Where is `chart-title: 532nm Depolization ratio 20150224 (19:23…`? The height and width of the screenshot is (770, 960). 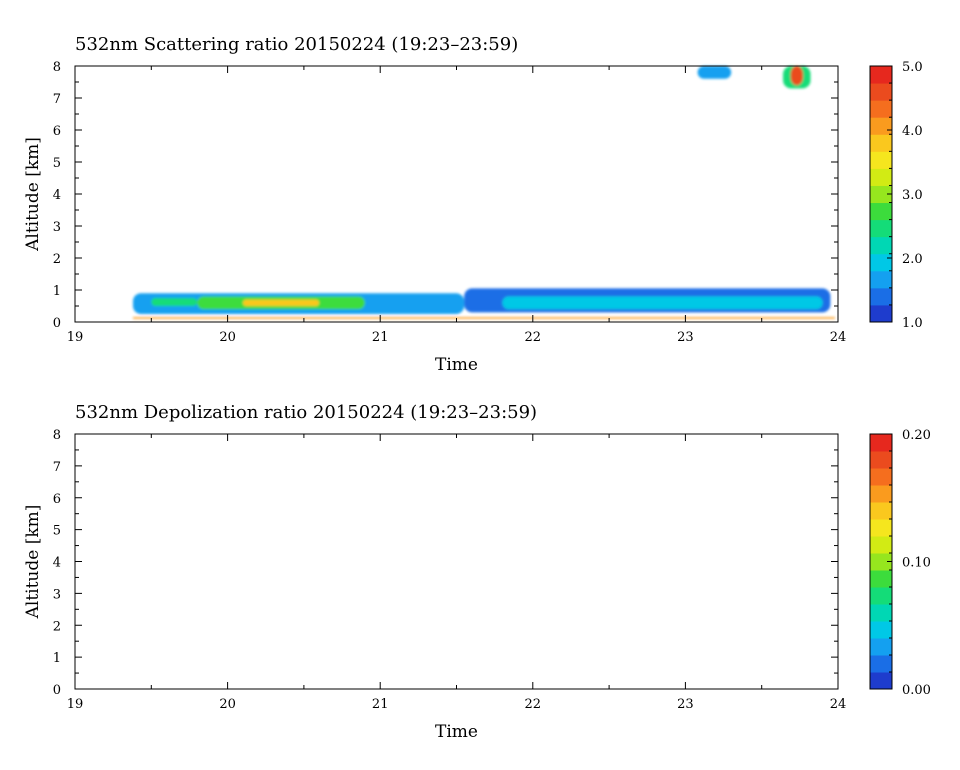 chart-title: 532nm Depolization ratio 20150224 (19:23… is located at coordinates (306, 412).